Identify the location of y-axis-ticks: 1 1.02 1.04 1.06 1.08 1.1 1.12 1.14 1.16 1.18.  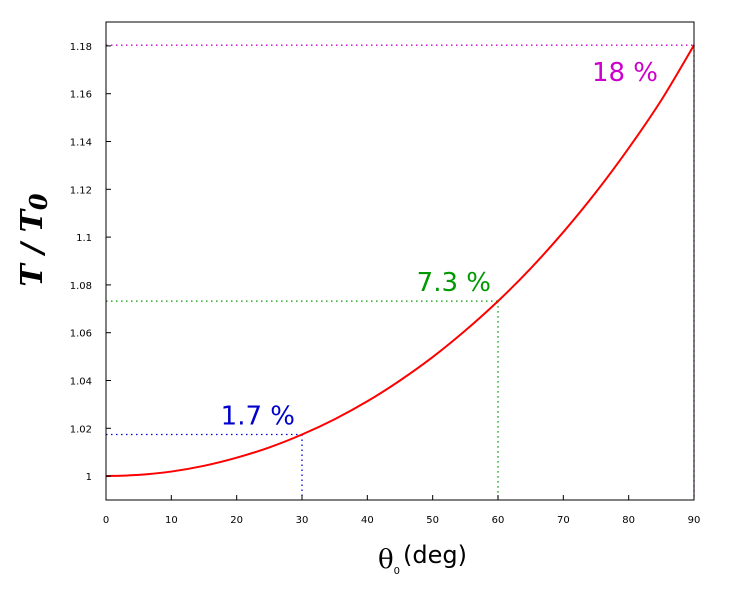
(90, 262).